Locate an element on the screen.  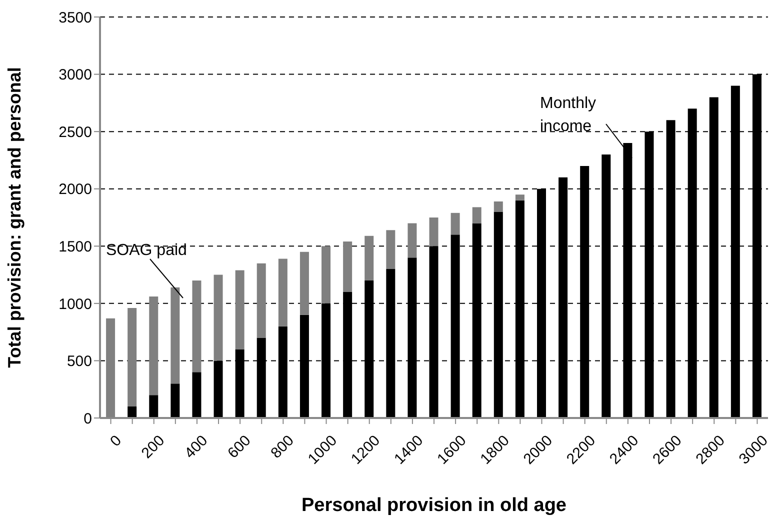
y-tick-label: 500 is located at coordinates (79, 361).